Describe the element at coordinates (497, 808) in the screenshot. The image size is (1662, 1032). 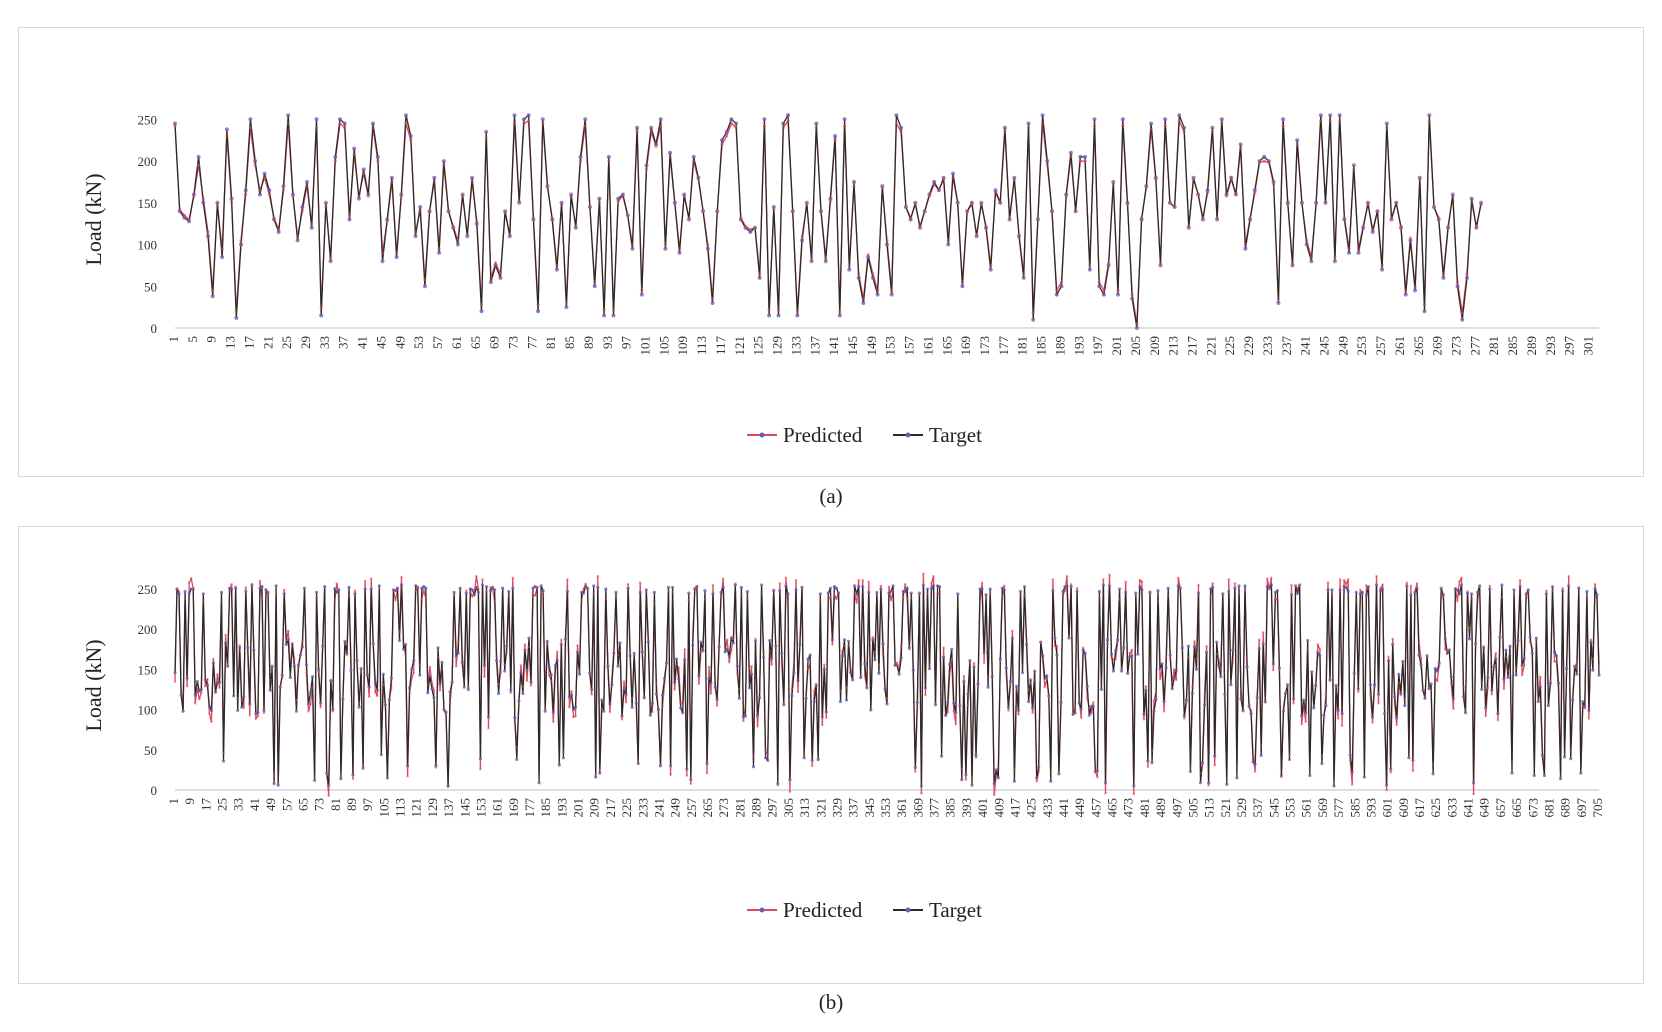
I see `x-tick-label: 161` at that location.